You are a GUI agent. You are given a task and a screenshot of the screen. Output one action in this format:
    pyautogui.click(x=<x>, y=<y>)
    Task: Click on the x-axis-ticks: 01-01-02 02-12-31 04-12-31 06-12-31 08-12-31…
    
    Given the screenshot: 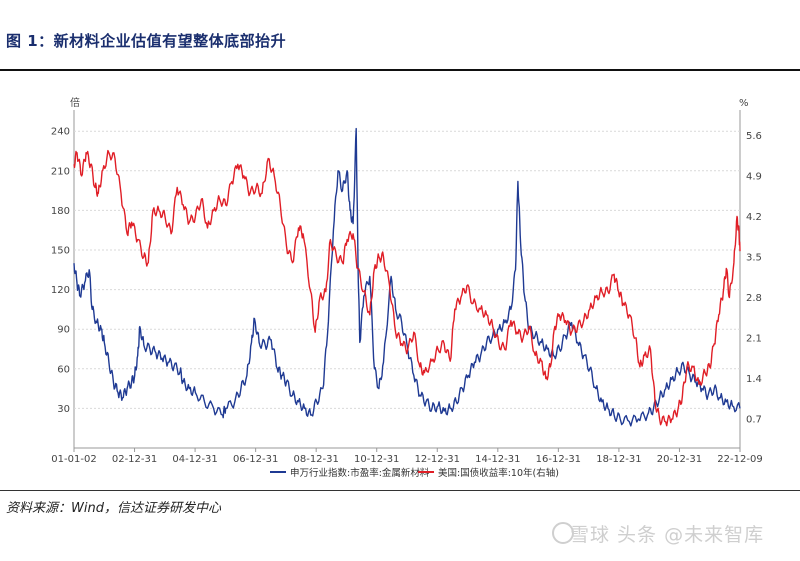 What is the action you would take?
    pyautogui.click(x=407, y=456)
    